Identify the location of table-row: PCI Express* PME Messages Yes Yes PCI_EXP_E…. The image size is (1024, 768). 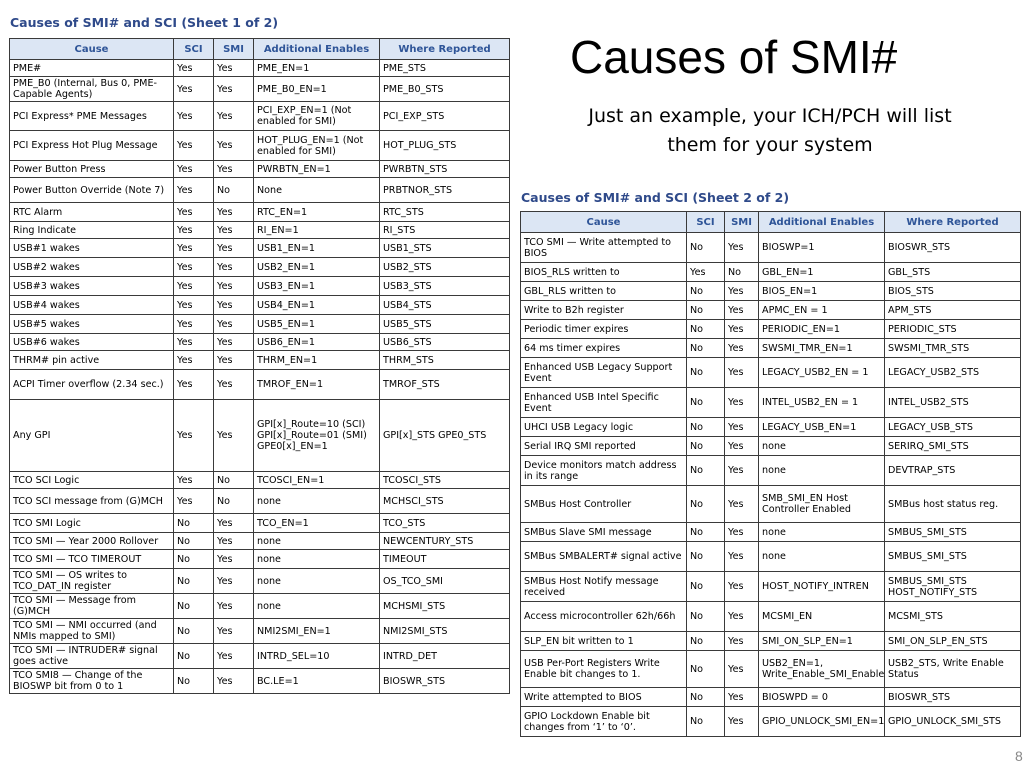
(259, 116).